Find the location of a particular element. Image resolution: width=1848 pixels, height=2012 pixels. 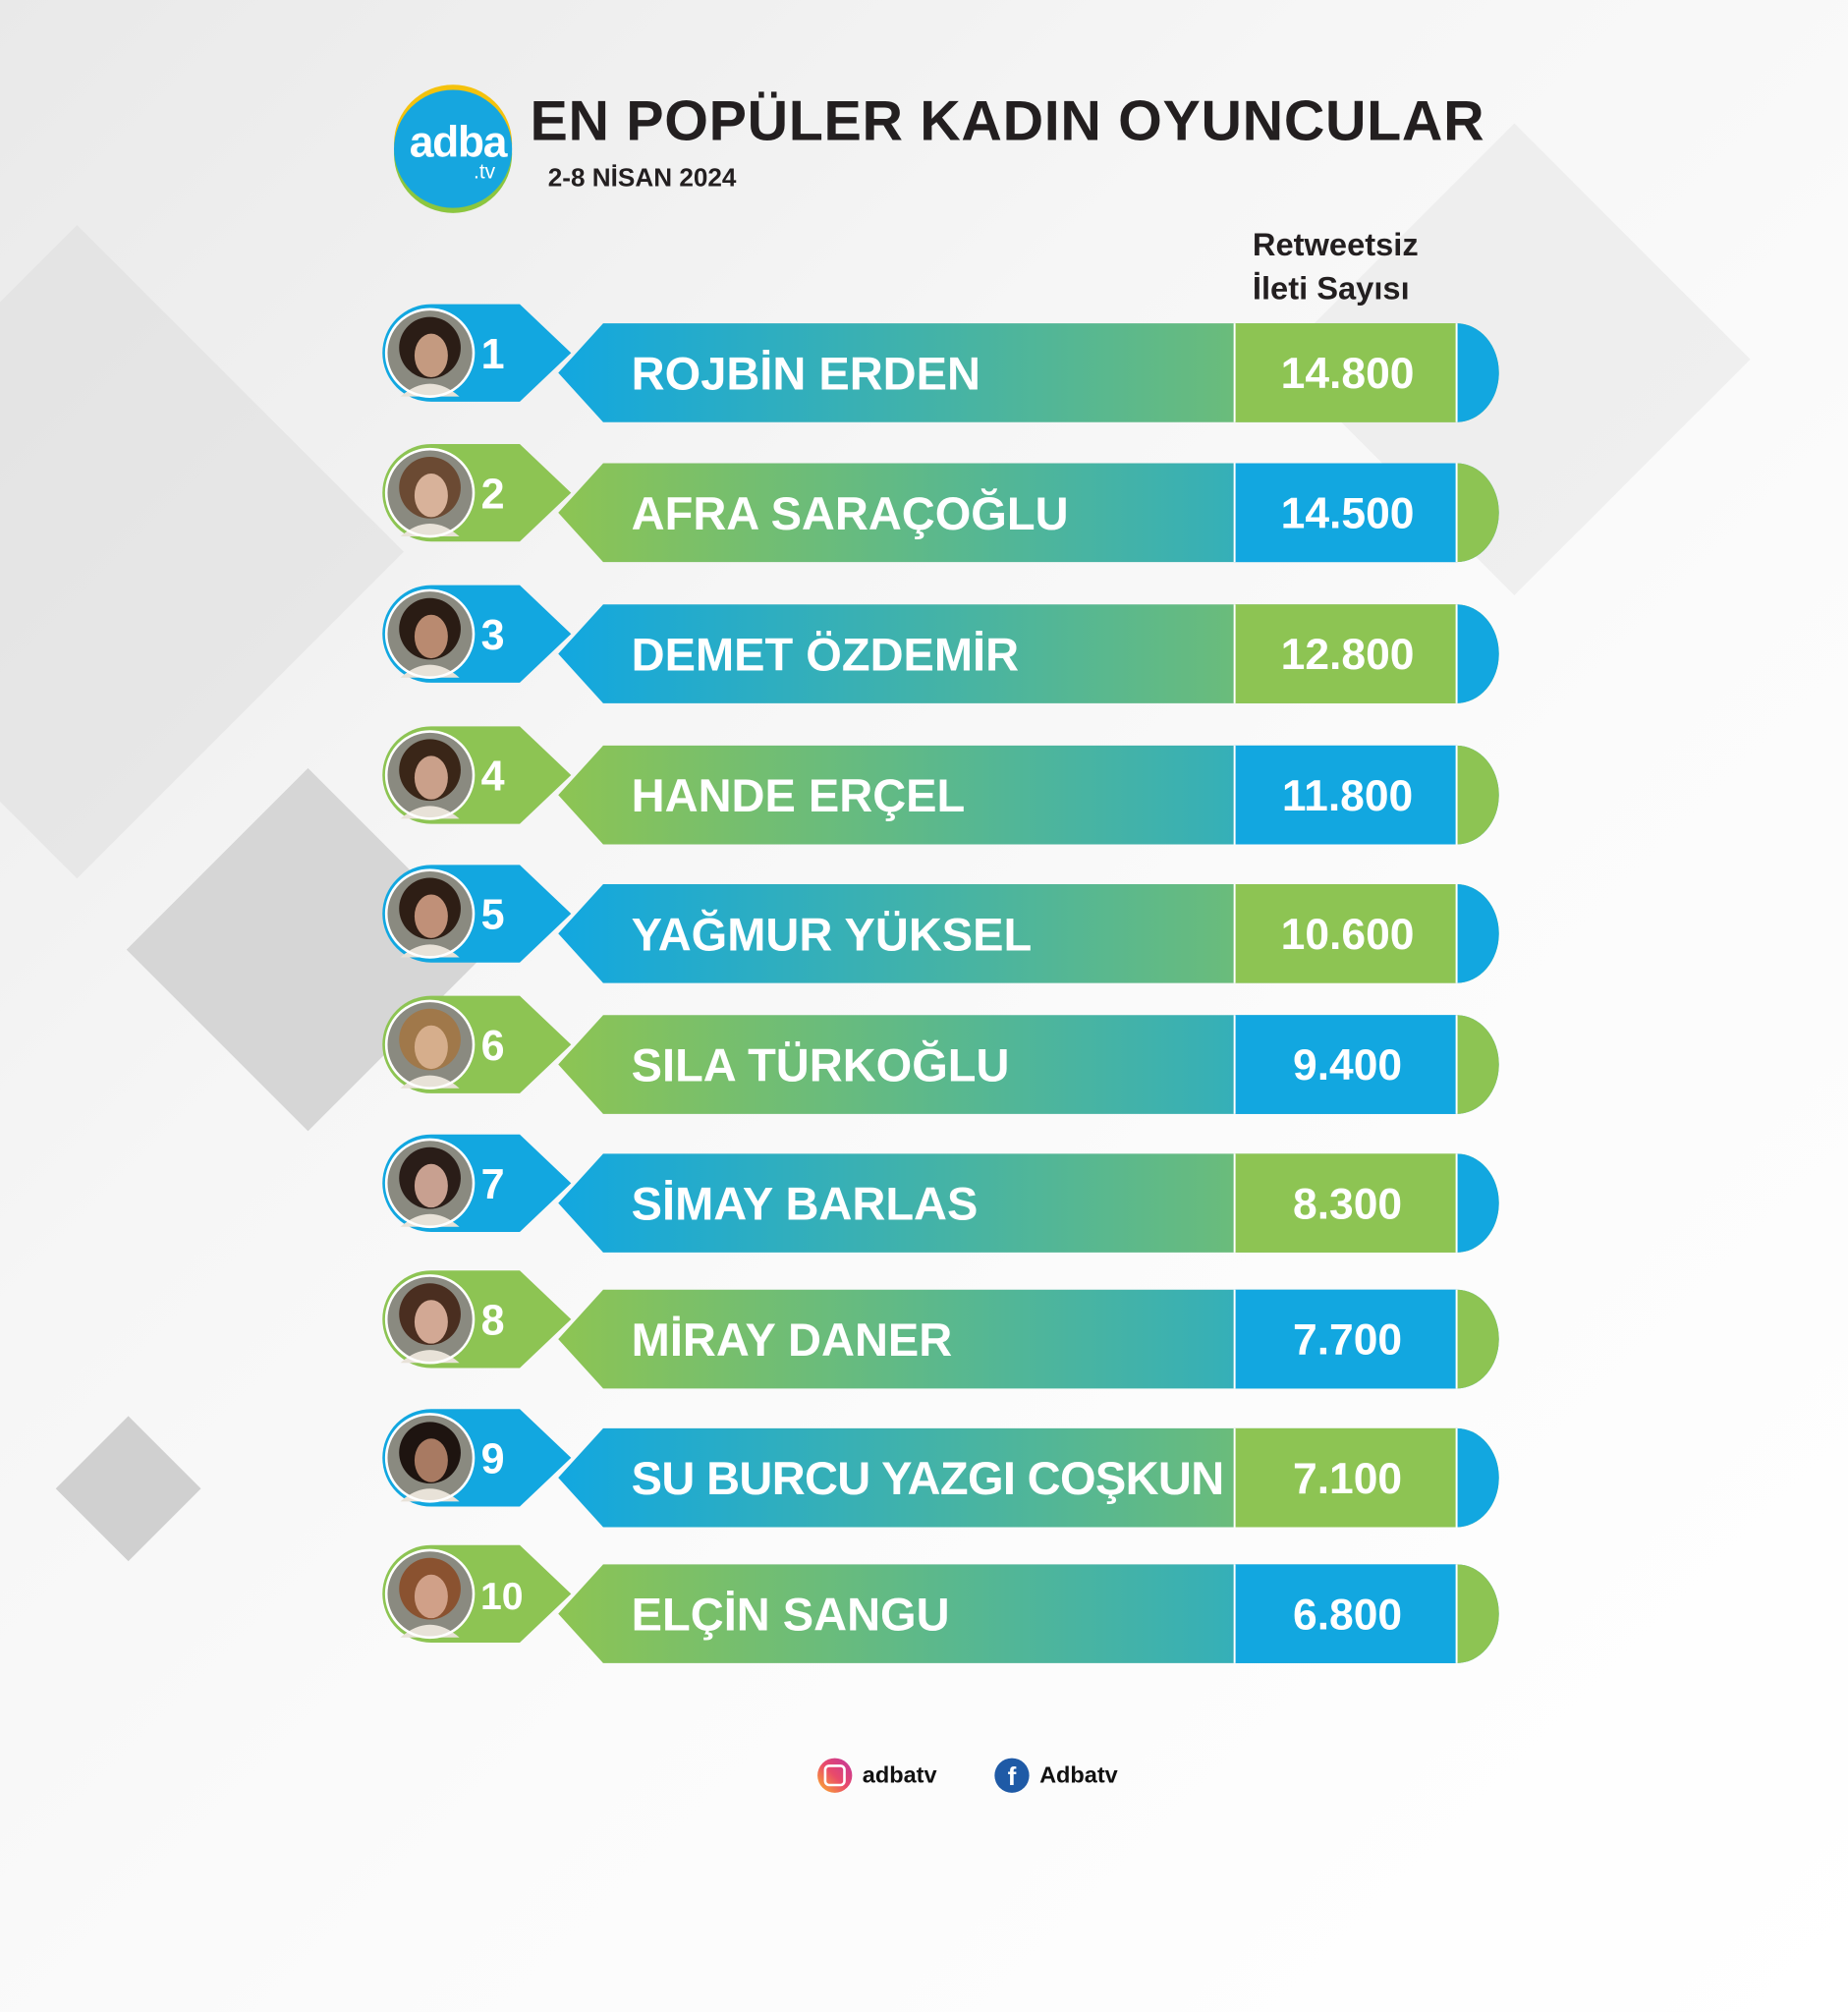

instagram-icon is located at coordinates (835, 1775).